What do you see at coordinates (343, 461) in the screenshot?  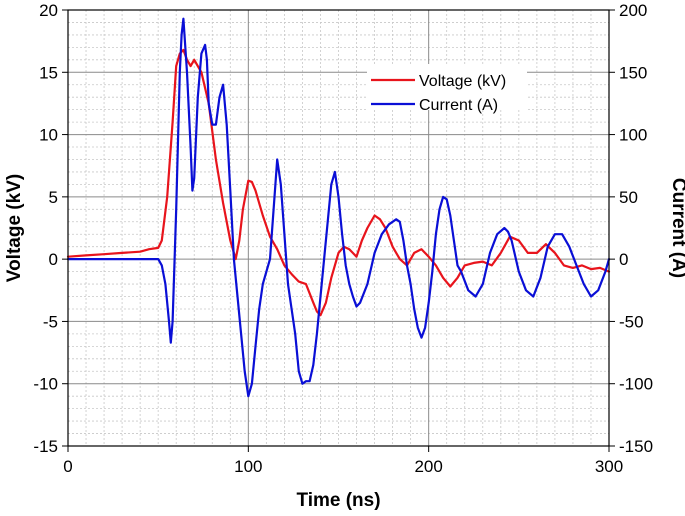 I see `x-axis-ticks: 0 100 200 300` at bounding box center [343, 461].